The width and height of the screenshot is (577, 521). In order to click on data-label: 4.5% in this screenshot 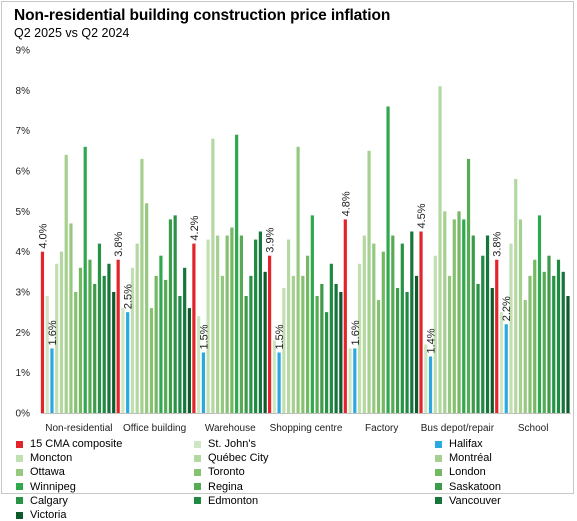, I will do `click(422, 215)`.